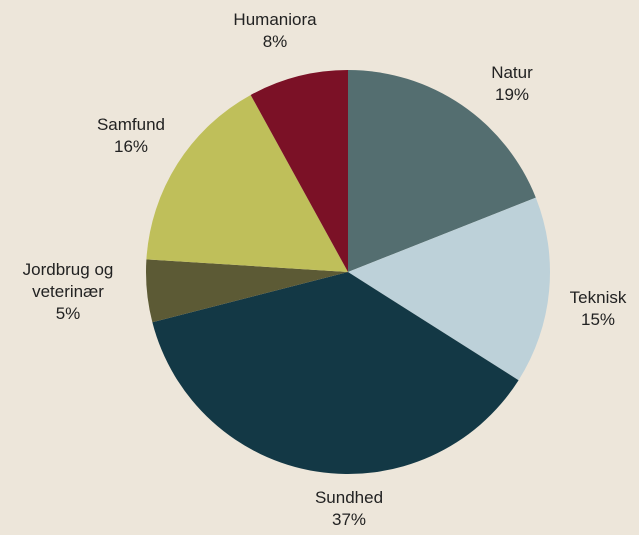 This screenshot has width=639, height=535. What do you see at coordinates (275, 19) in the screenshot?
I see `category-label: Humaniora` at bounding box center [275, 19].